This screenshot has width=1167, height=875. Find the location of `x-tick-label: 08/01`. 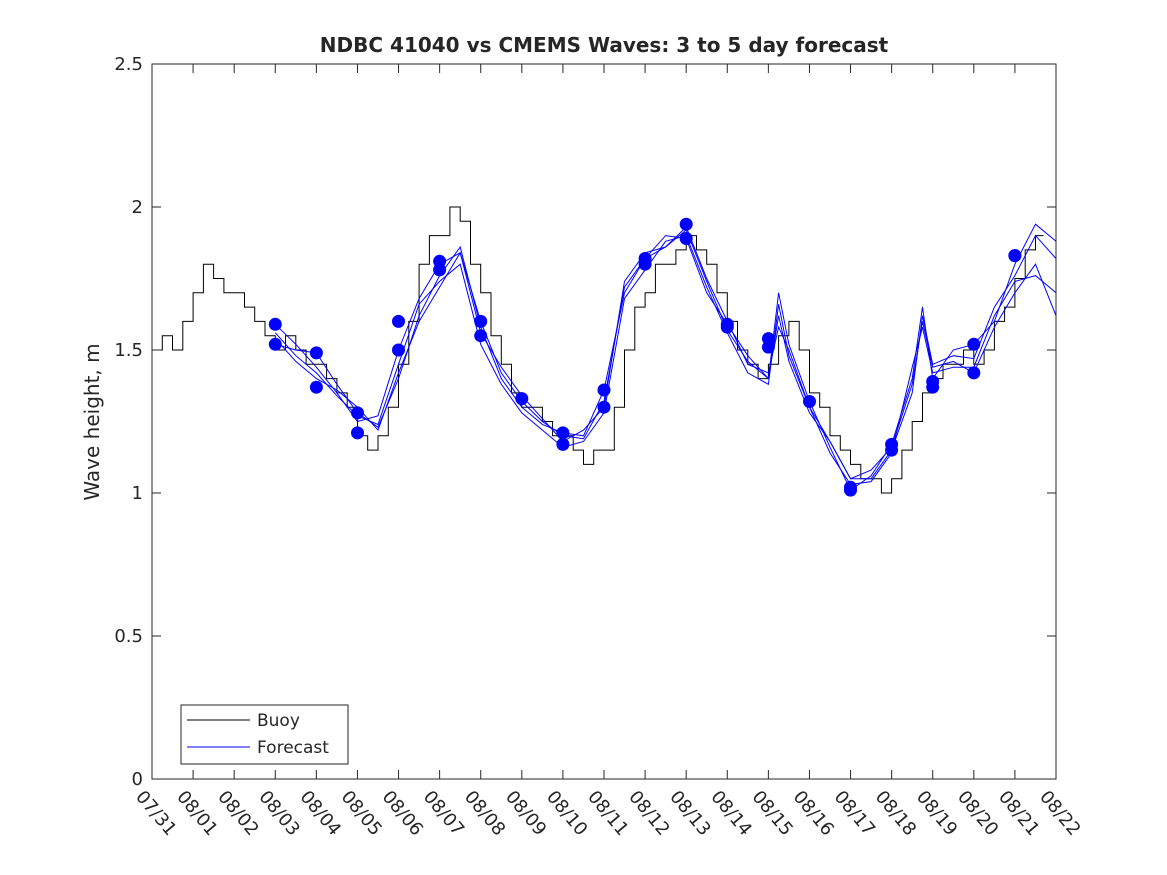

x-tick-label: 08/01 is located at coordinates (196, 813).